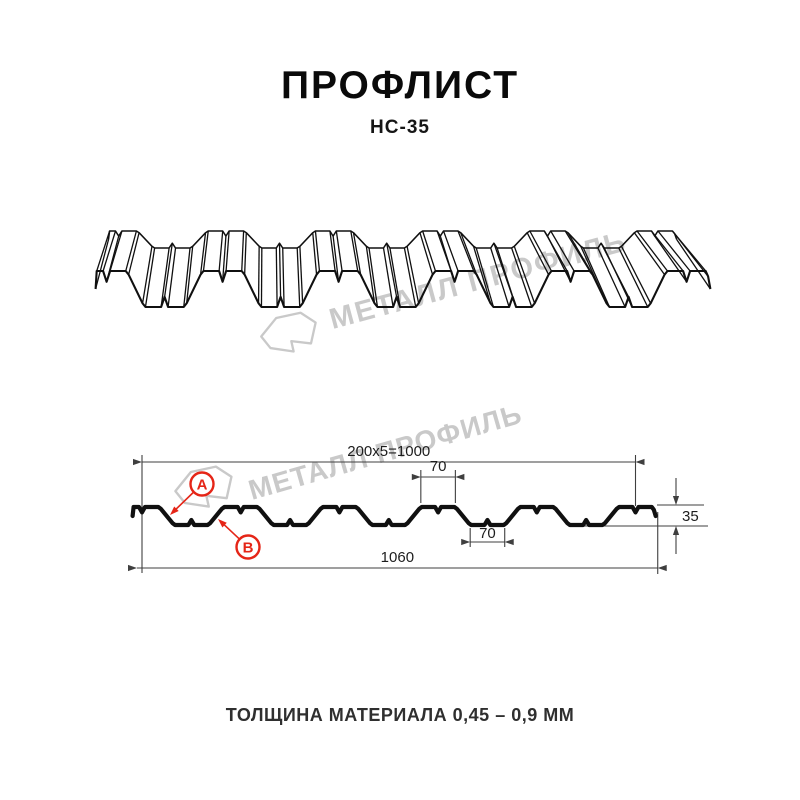  What do you see at coordinates (438, 466) in the screenshot?
I see `dim-crest-top-width: 70` at bounding box center [438, 466].